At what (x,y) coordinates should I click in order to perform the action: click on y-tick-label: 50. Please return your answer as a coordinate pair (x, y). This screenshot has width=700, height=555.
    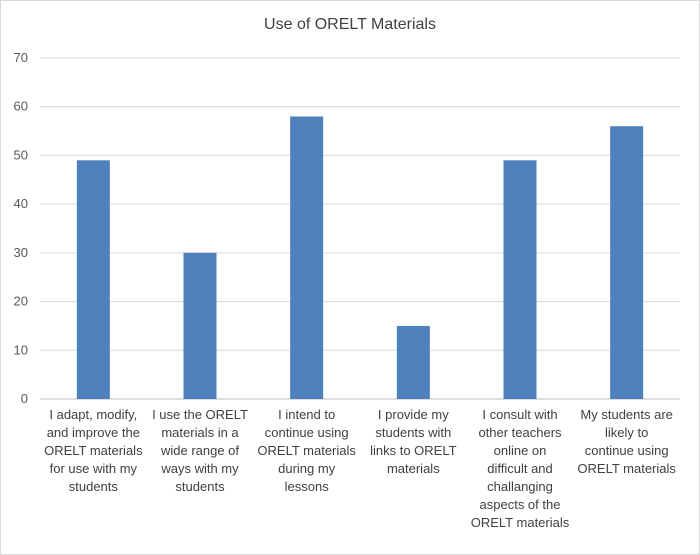
    Looking at the image, I should click on (21, 154).